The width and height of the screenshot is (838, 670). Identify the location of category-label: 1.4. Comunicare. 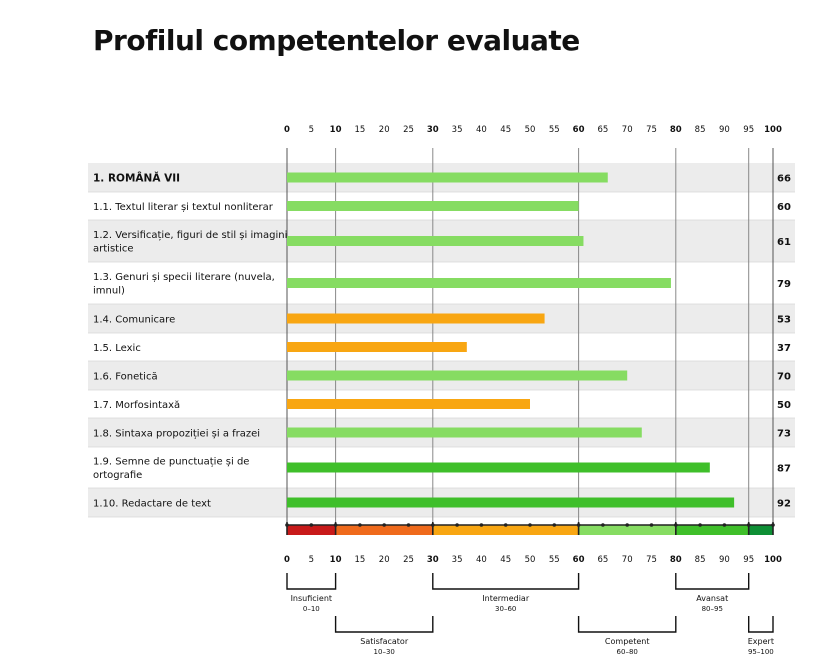
(134, 320).